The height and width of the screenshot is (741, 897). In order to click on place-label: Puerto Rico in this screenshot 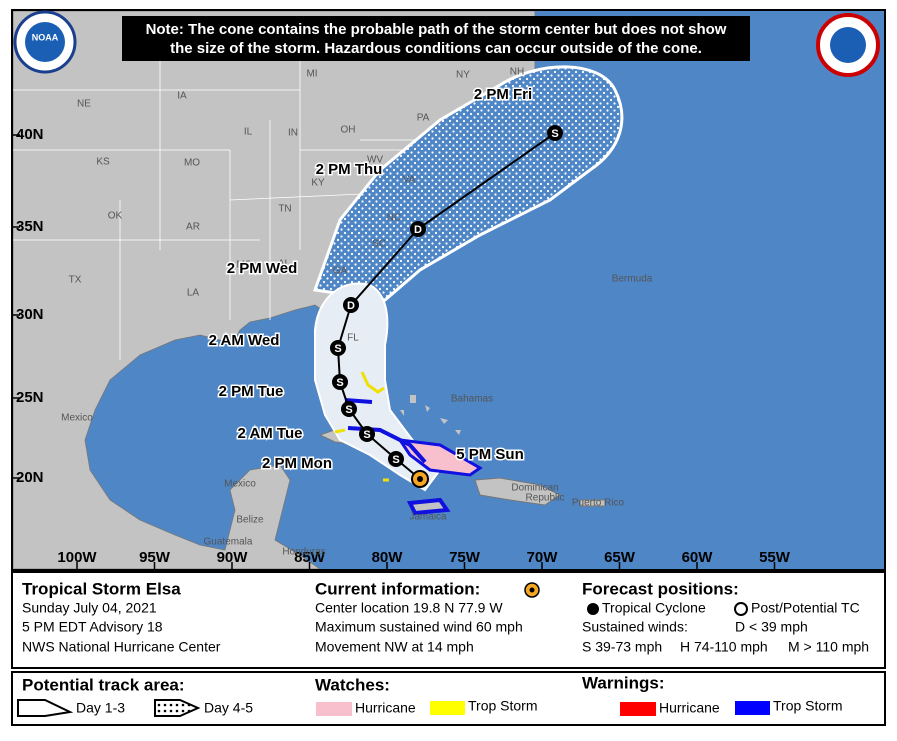, I will do `click(598, 503)`.